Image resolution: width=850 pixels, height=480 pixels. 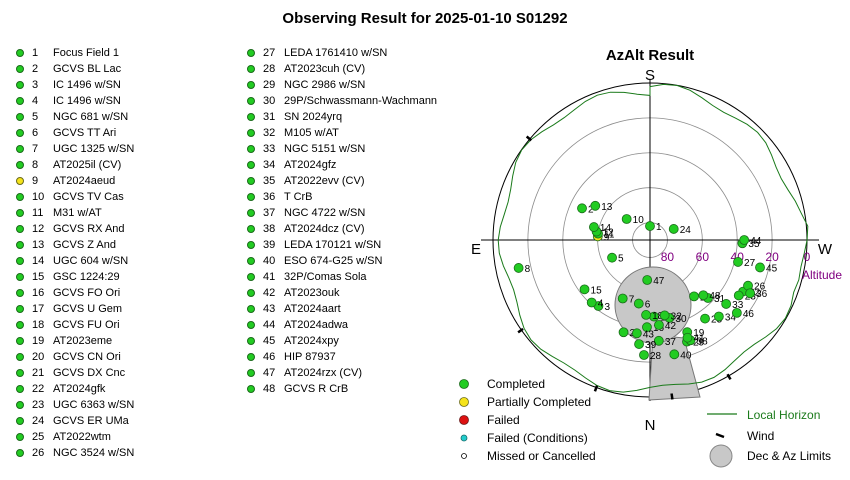 I want to click on altitude-tick-label: 80, so click(x=668, y=257).